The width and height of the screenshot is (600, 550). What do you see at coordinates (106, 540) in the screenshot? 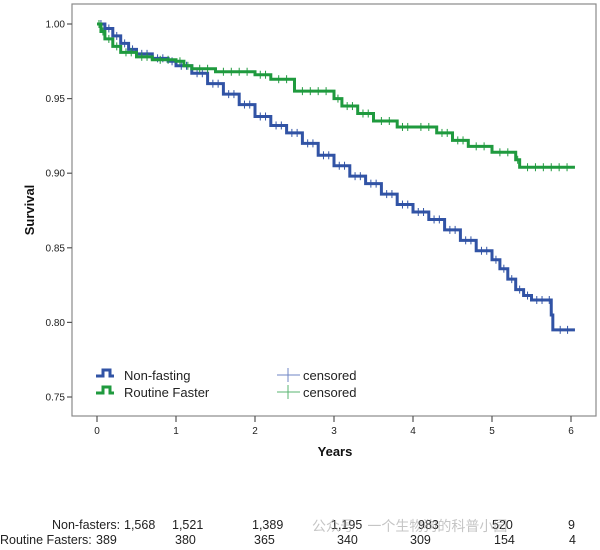
I see `risk-value: 389` at bounding box center [106, 540].